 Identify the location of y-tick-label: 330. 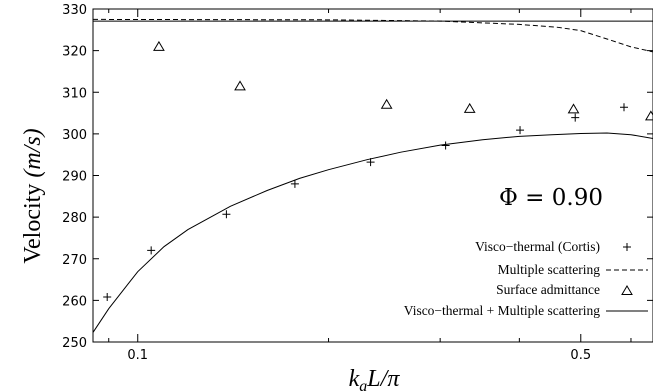
(74, 10).